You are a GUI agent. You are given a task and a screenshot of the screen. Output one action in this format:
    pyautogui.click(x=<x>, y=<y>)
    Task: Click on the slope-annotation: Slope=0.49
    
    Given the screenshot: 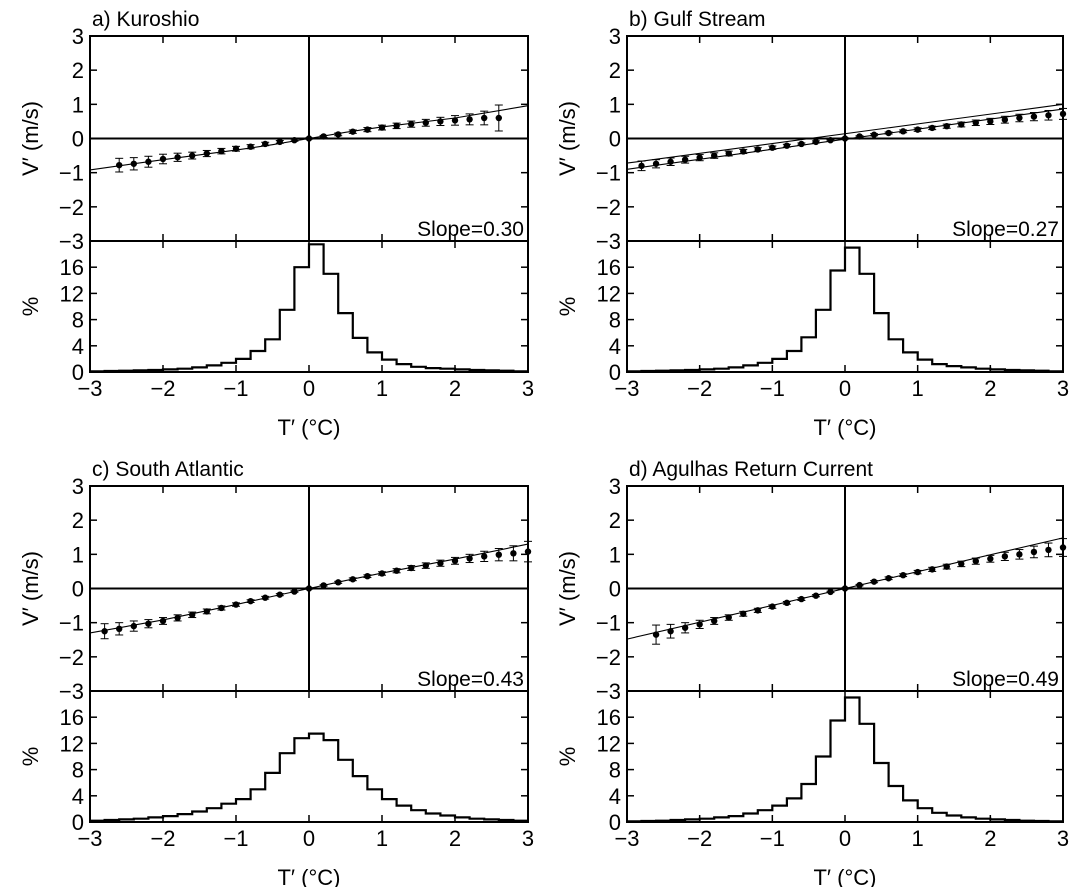 What is the action you would take?
    pyautogui.click(x=1005, y=679)
    